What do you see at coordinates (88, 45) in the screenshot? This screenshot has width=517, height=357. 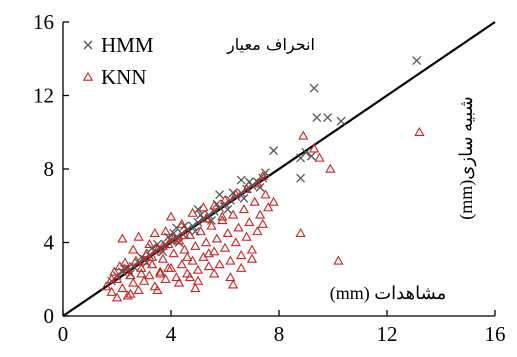 I see `legend-marker-hmm-glyph` at bounding box center [88, 45].